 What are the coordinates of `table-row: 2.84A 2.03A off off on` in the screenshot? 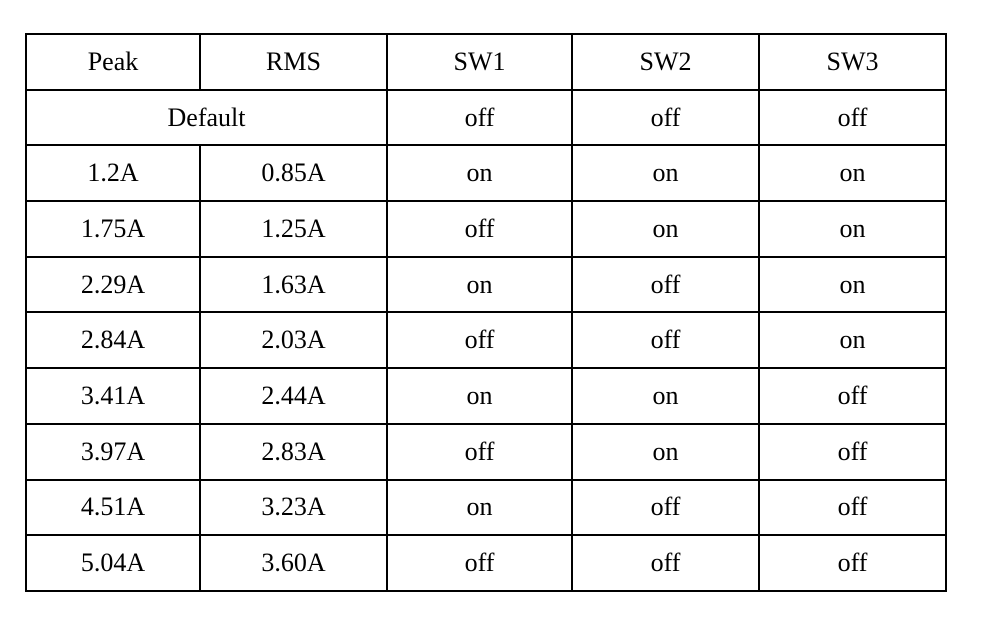 It's located at (486, 340).